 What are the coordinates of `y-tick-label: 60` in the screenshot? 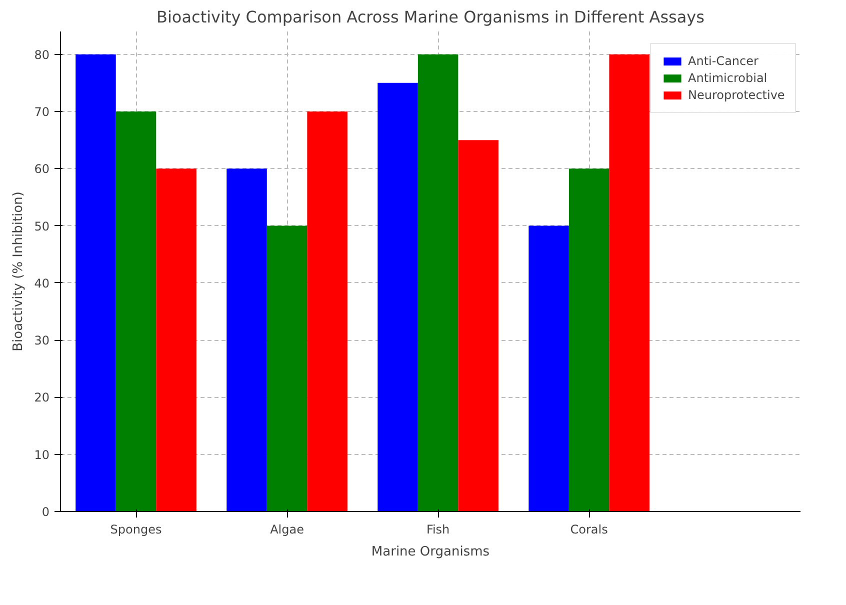 It's located at (42, 169).